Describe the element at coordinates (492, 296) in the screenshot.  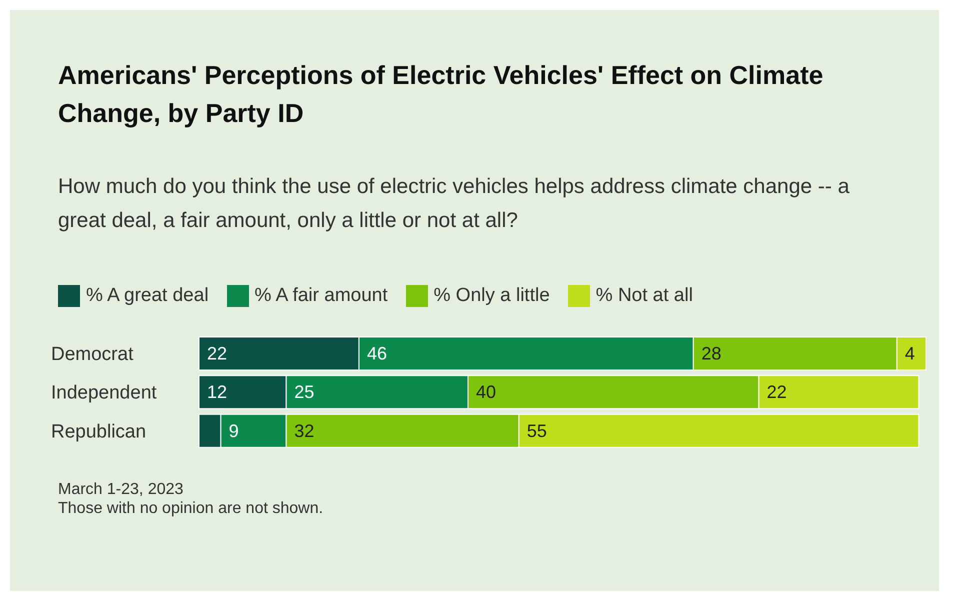
I see `legend-label: % Only a little` at that location.